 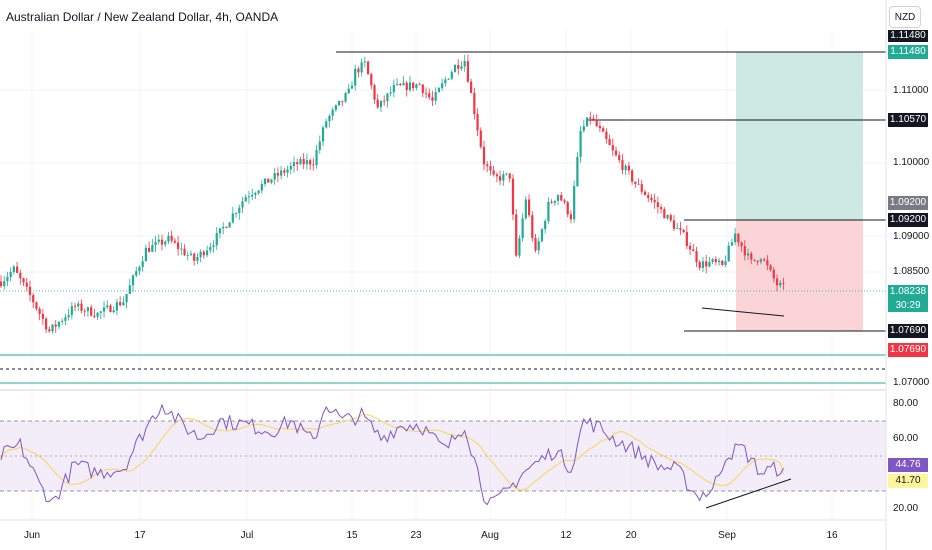 What do you see at coordinates (905, 17) in the screenshot?
I see `currency-button: NZD` at bounding box center [905, 17].